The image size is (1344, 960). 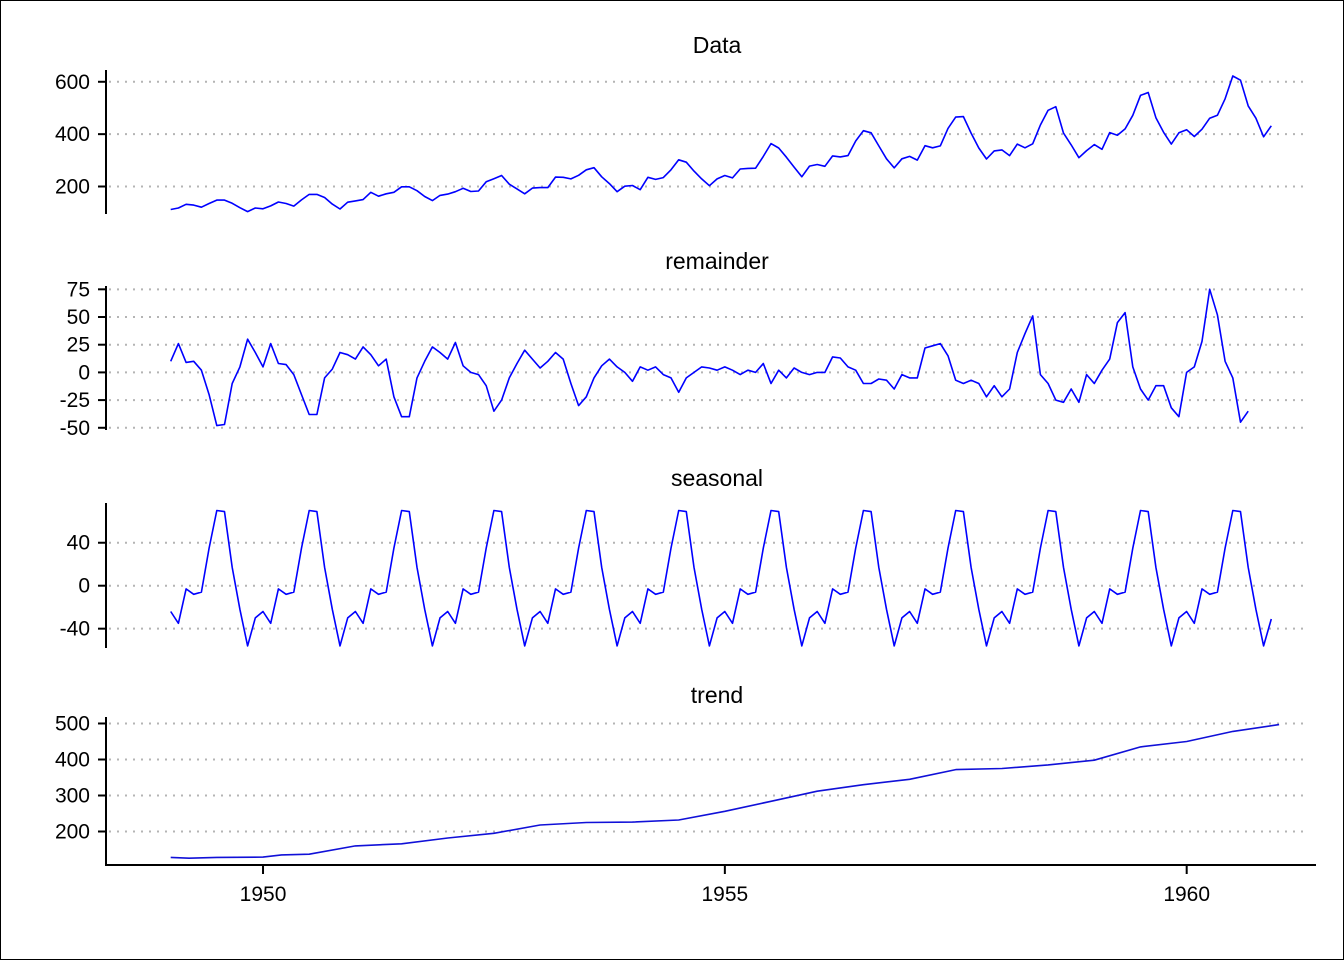 I want to click on panel-remainder-y-tick-label: 50, so click(x=78, y=317).